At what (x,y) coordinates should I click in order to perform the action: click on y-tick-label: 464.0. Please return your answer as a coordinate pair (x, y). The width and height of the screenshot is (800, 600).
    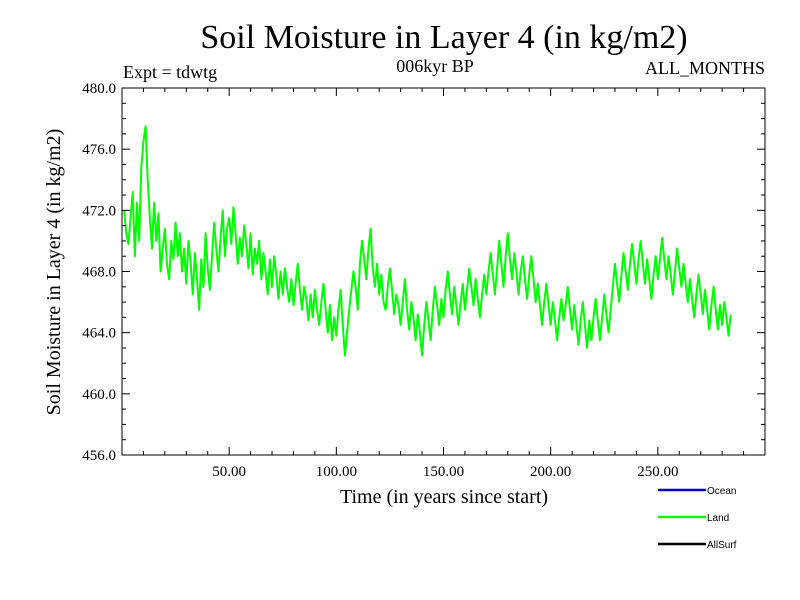
    Looking at the image, I should click on (99, 334).